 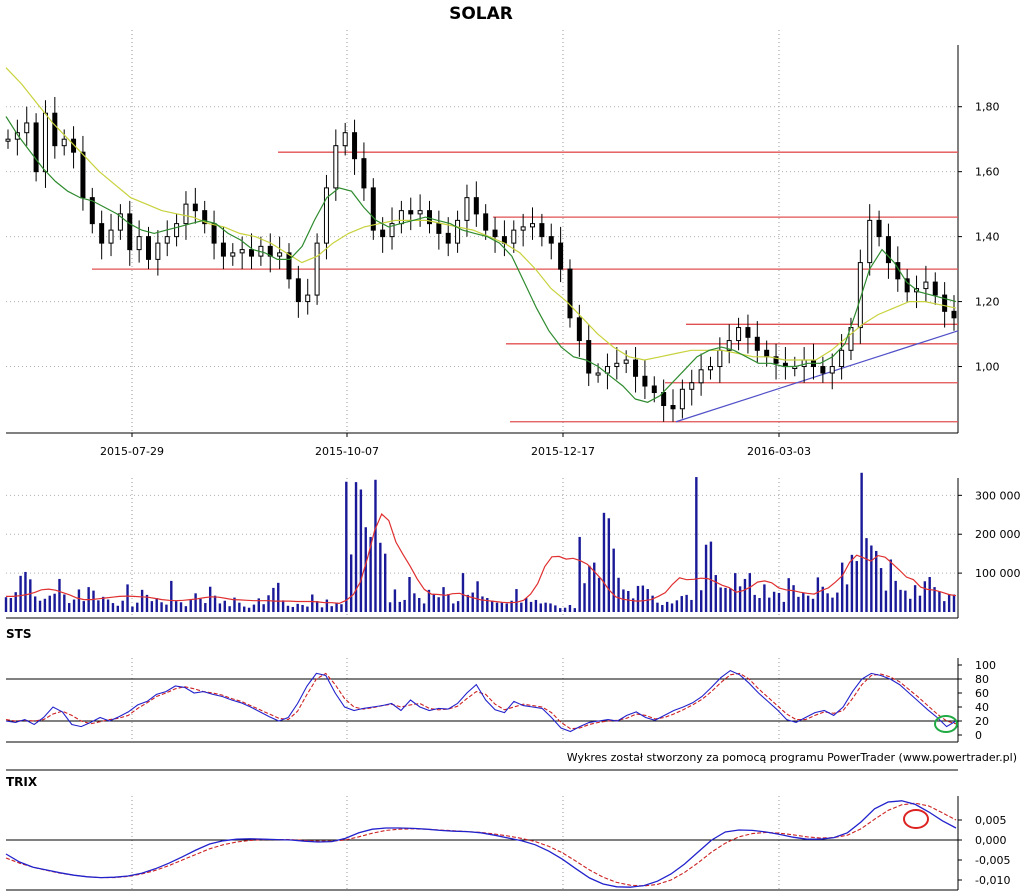 I want to click on sts-signal-line, so click(x=481, y=701).